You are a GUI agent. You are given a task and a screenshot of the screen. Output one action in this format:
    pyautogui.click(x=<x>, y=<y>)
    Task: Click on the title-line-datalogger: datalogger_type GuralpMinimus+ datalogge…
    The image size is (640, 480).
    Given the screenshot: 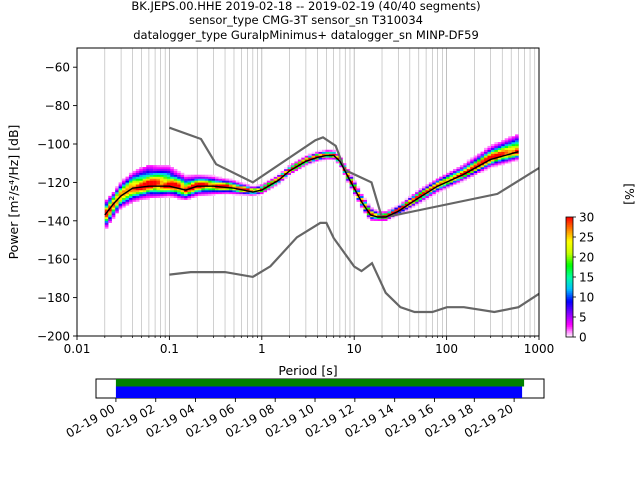 What is the action you would take?
    pyautogui.click(x=306, y=35)
    